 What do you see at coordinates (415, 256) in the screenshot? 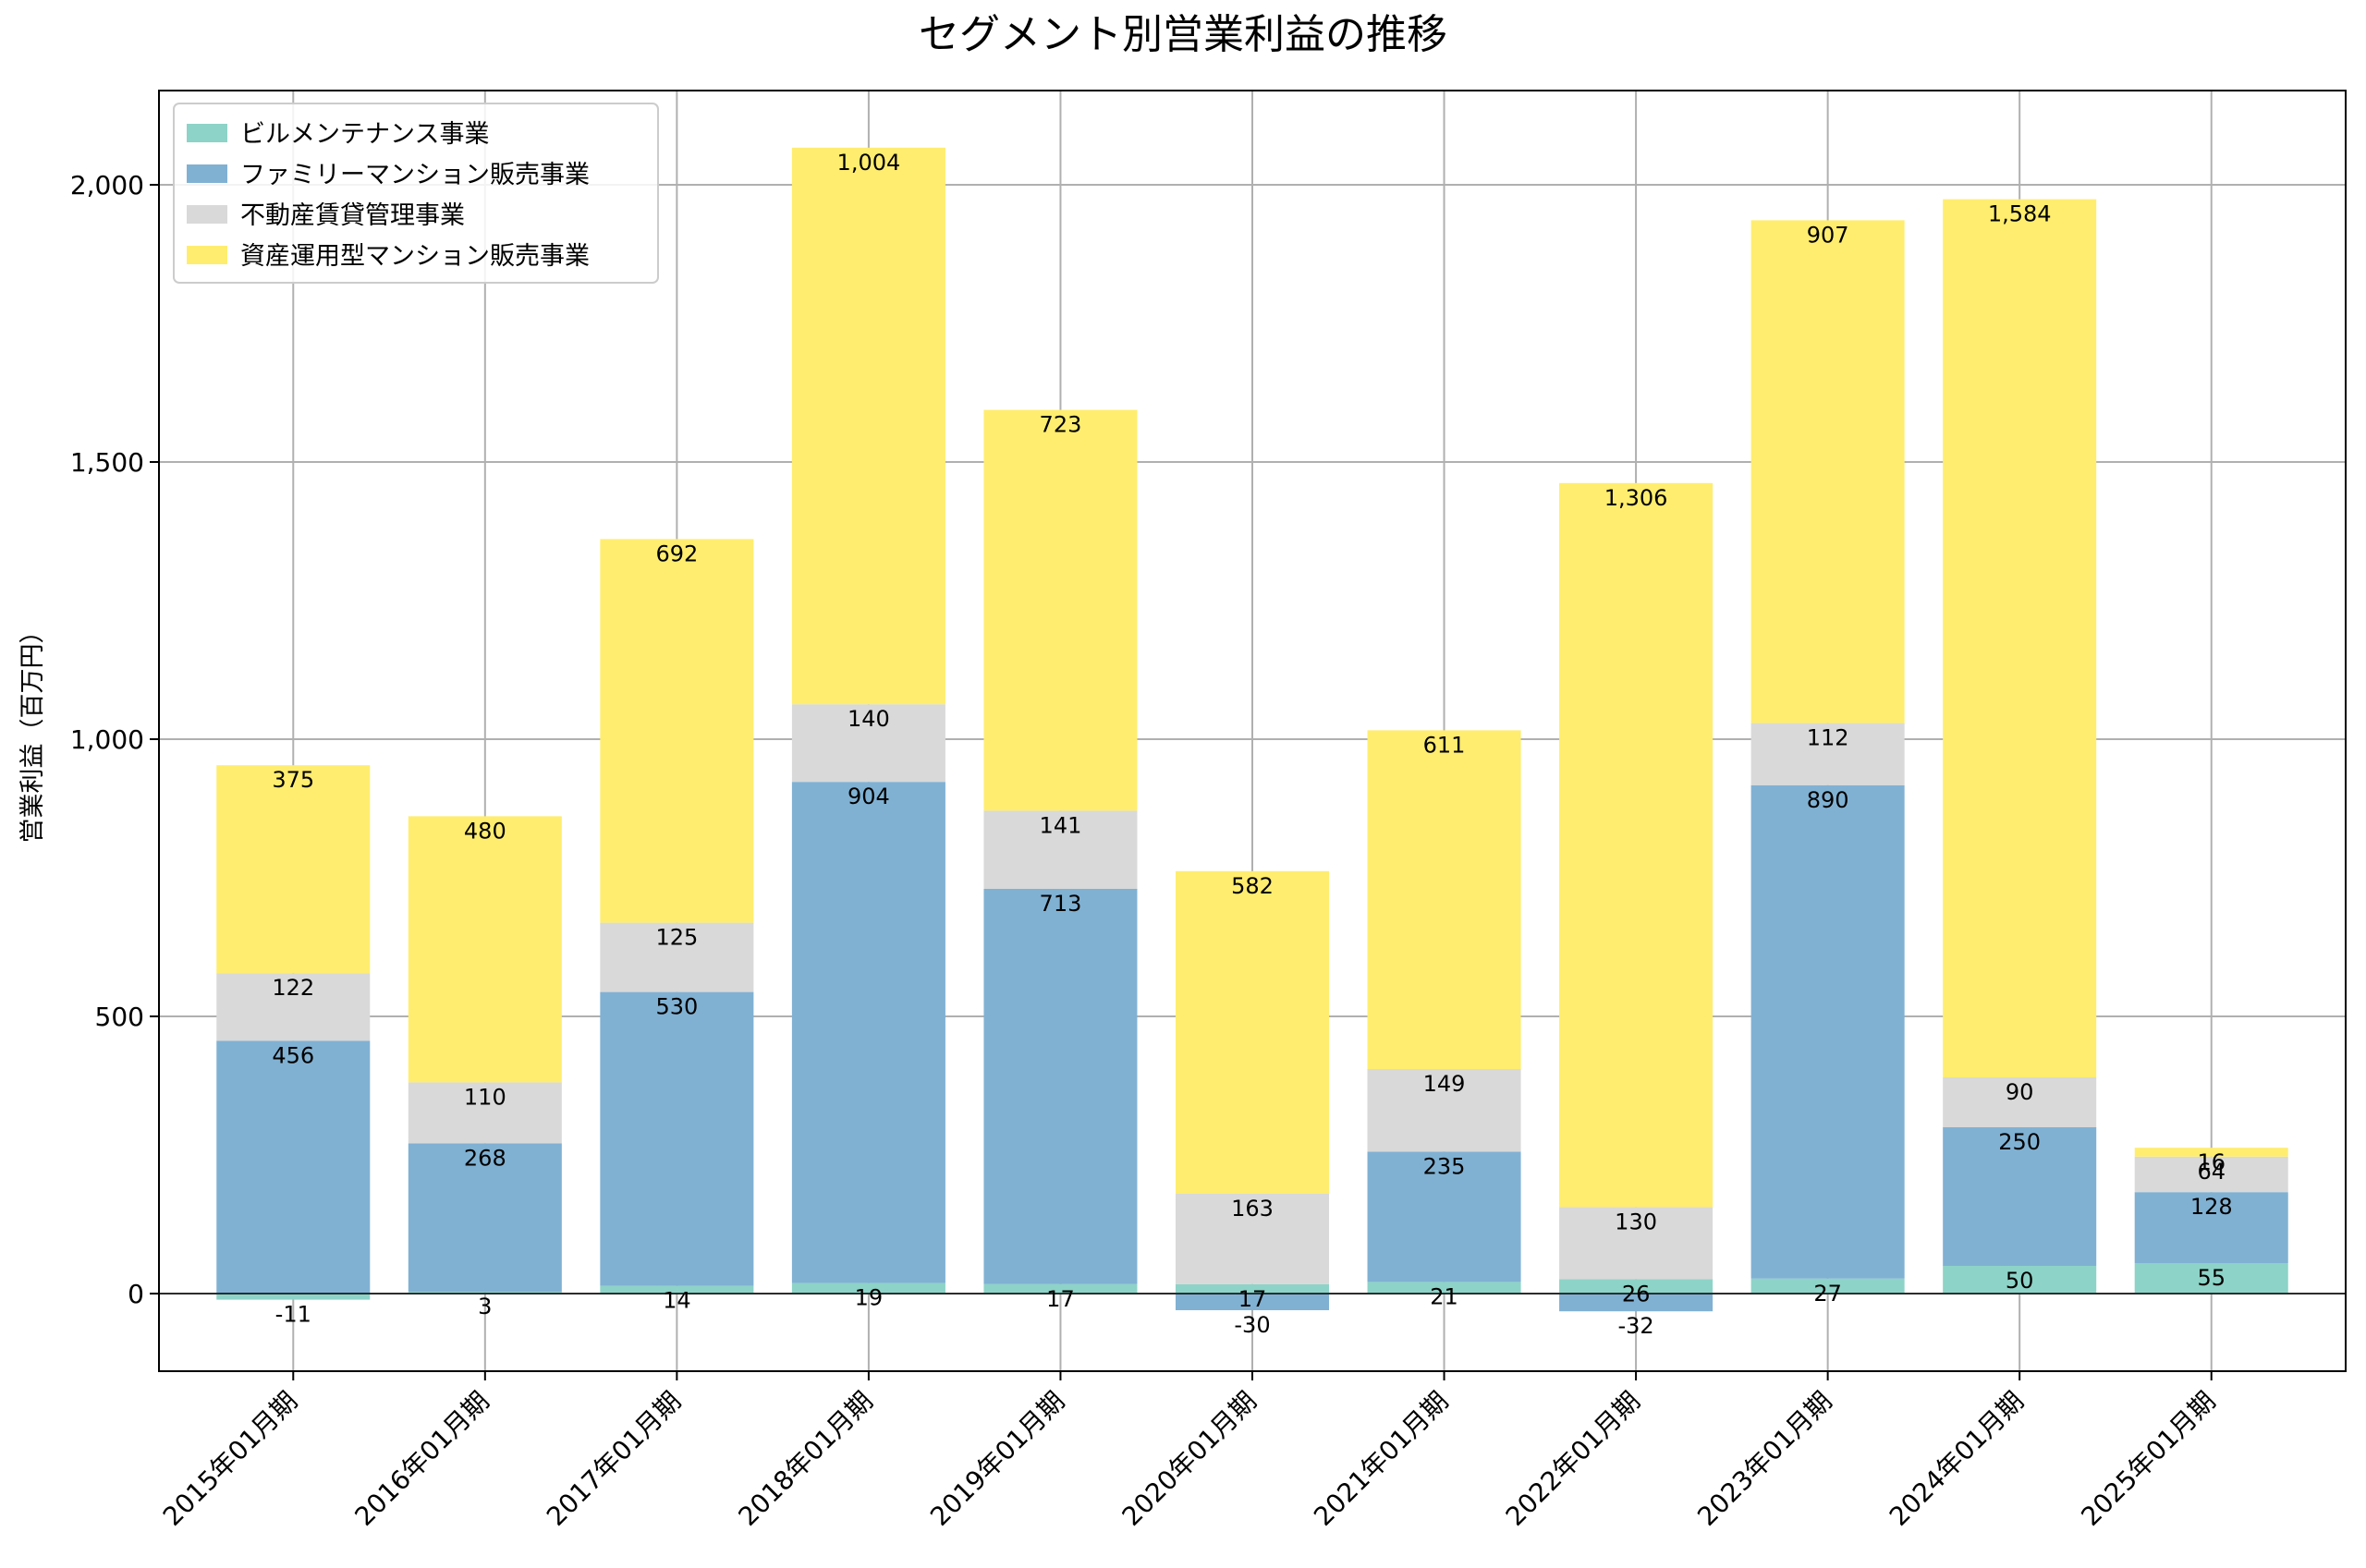
I see `legend-label: 資産運用型マンション販売事業` at bounding box center [415, 256].